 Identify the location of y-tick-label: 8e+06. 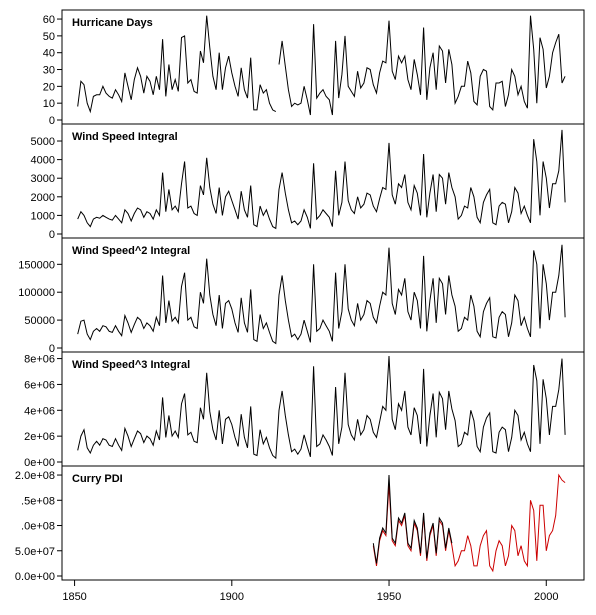
(39, 360).